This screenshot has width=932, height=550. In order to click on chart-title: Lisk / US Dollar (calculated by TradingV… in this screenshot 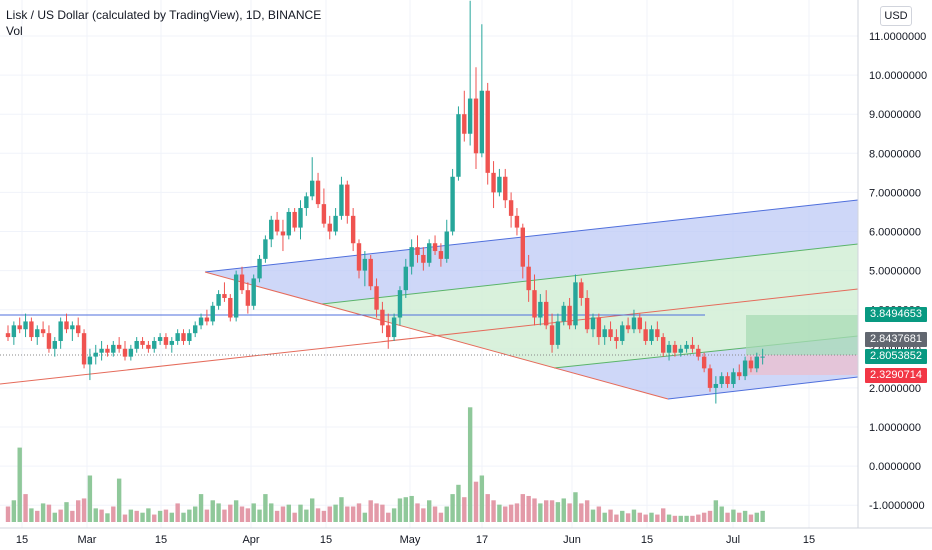, I will do `click(164, 15)`.